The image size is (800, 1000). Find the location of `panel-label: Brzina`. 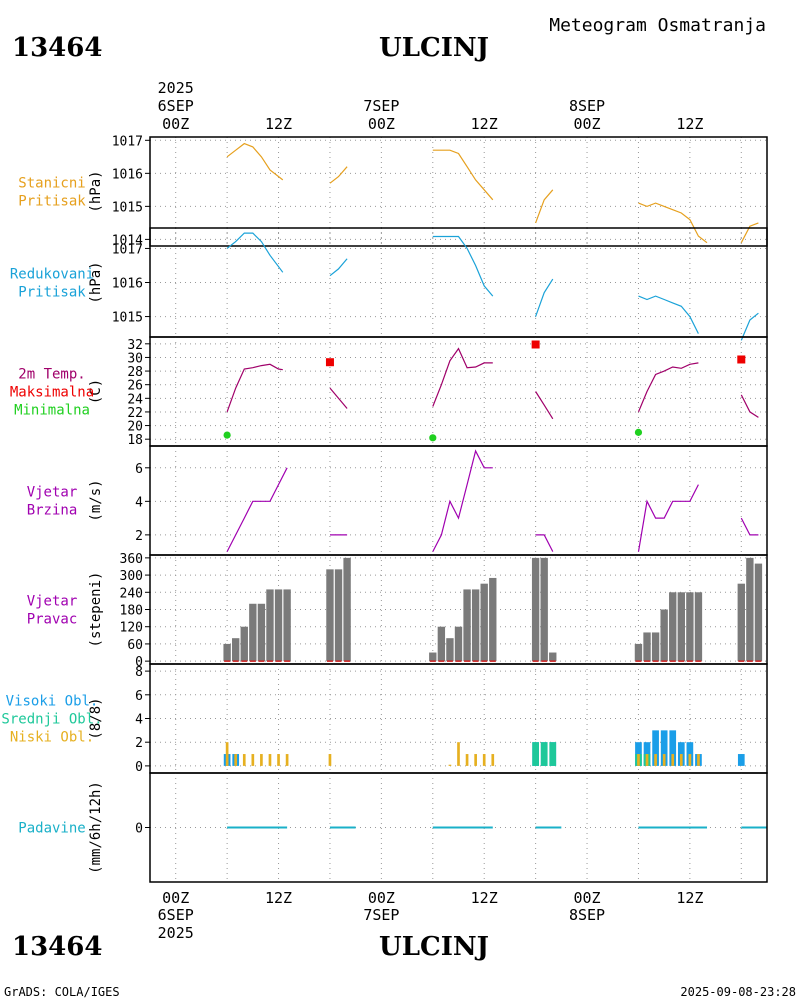

panel-label: Brzina is located at coordinates (52, 511).